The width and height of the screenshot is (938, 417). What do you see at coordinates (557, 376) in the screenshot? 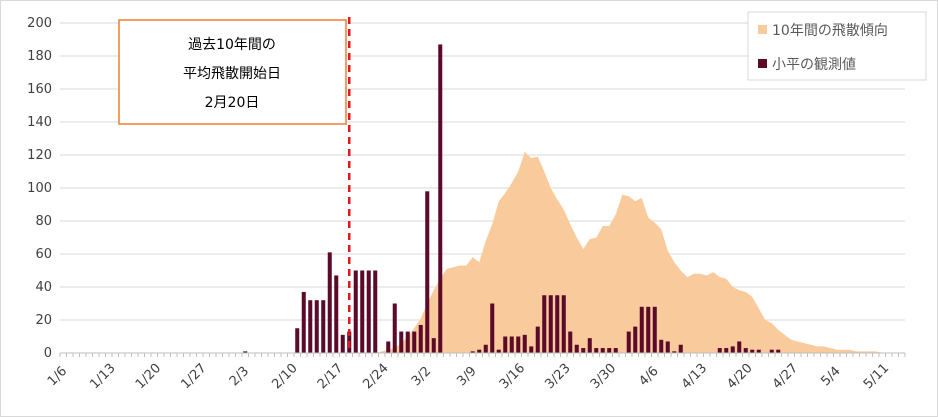
I see `x-tick-label: 3/23` at bounding box center [557, 376].